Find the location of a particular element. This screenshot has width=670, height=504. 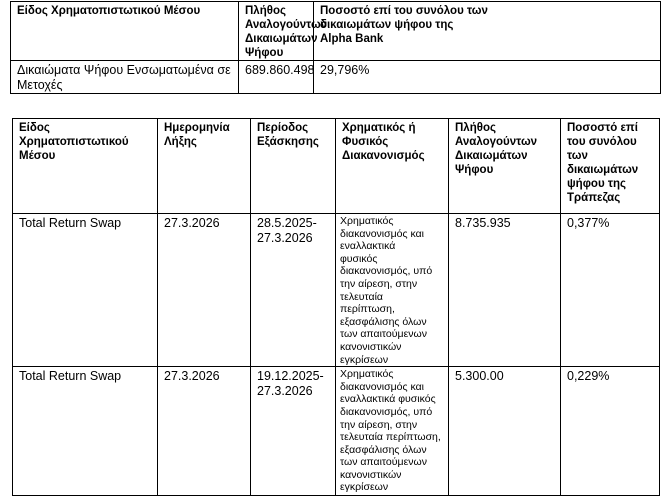

cell-voting-rights-count: 8.735.935 is located at coordinates (504, 290).